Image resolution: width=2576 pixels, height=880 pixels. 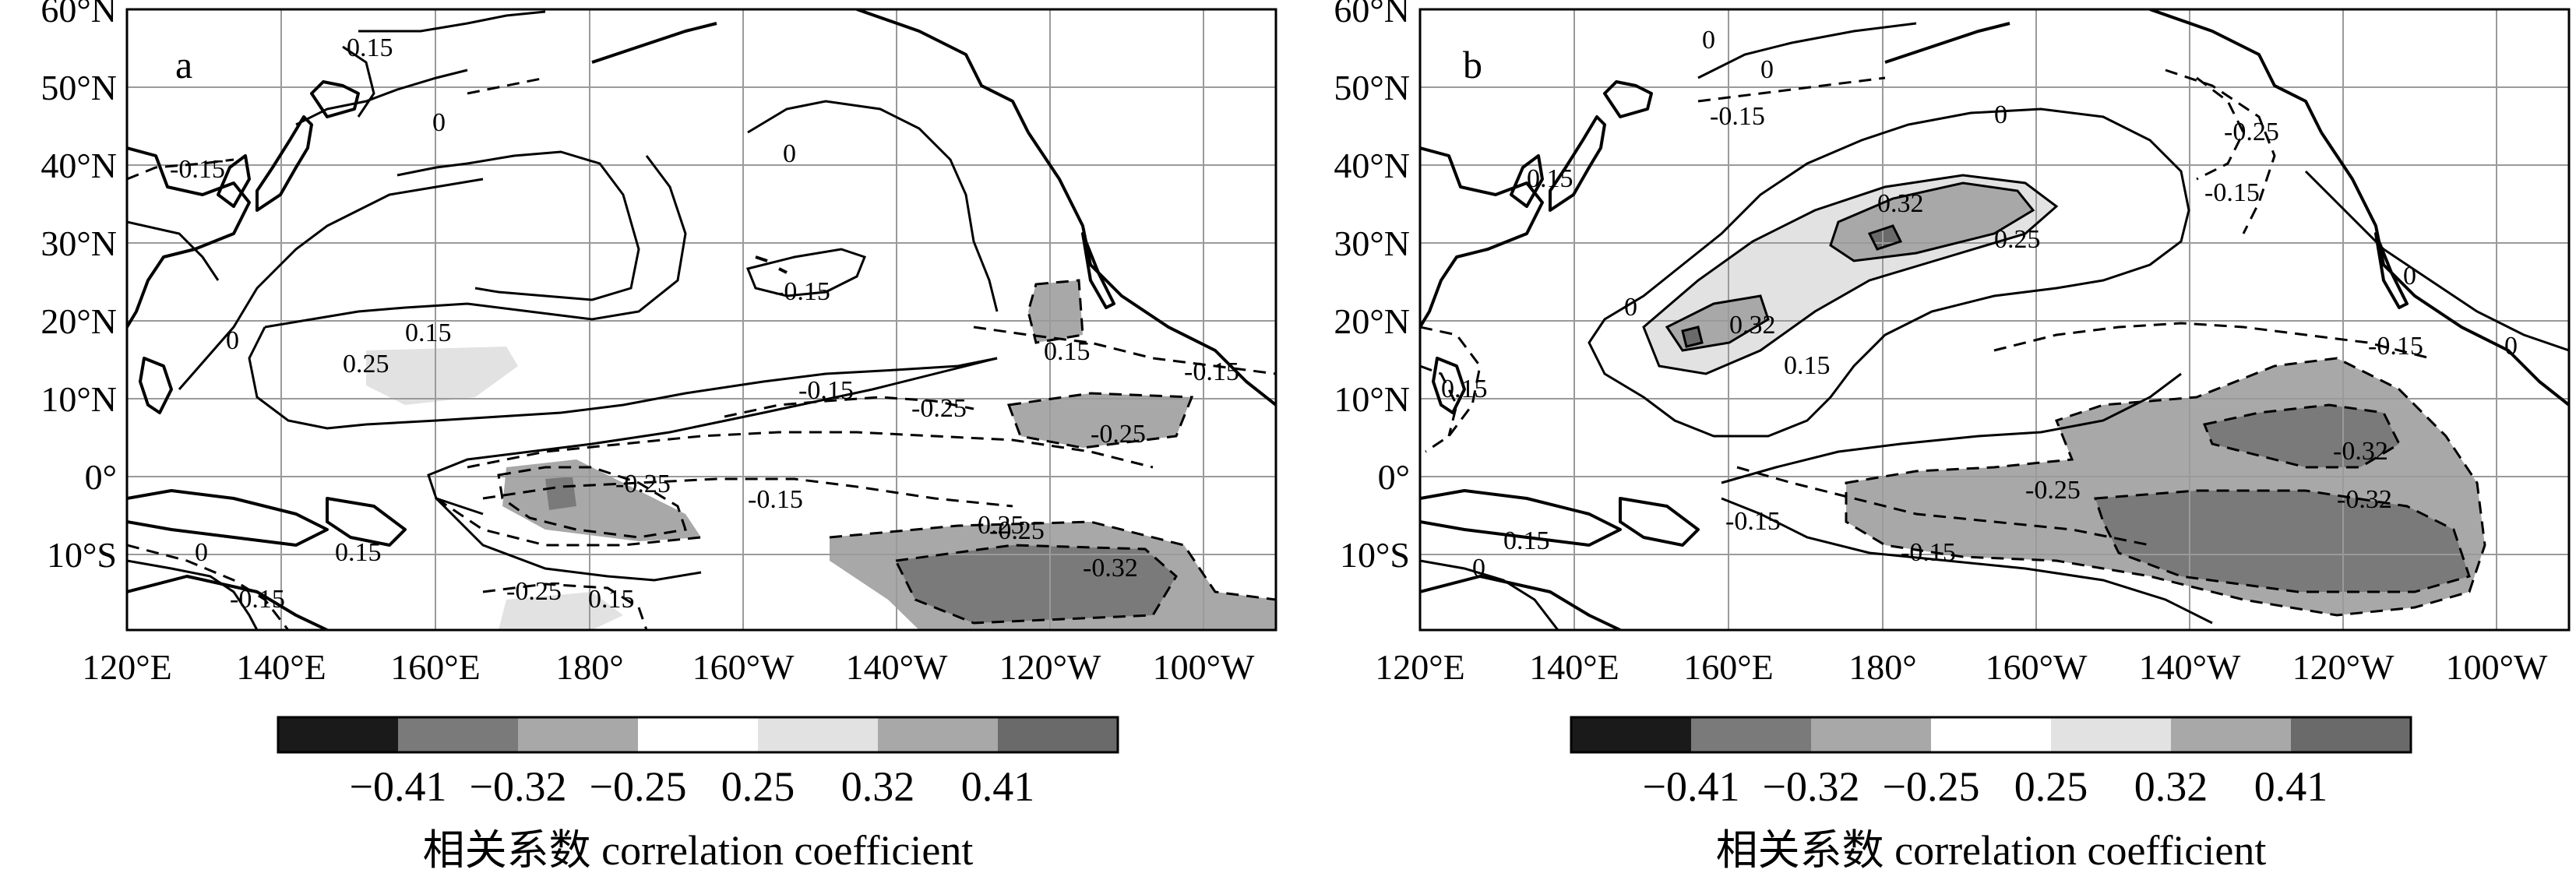 I want to click on coast-a-kamchatka, so click(x=335, y=99).